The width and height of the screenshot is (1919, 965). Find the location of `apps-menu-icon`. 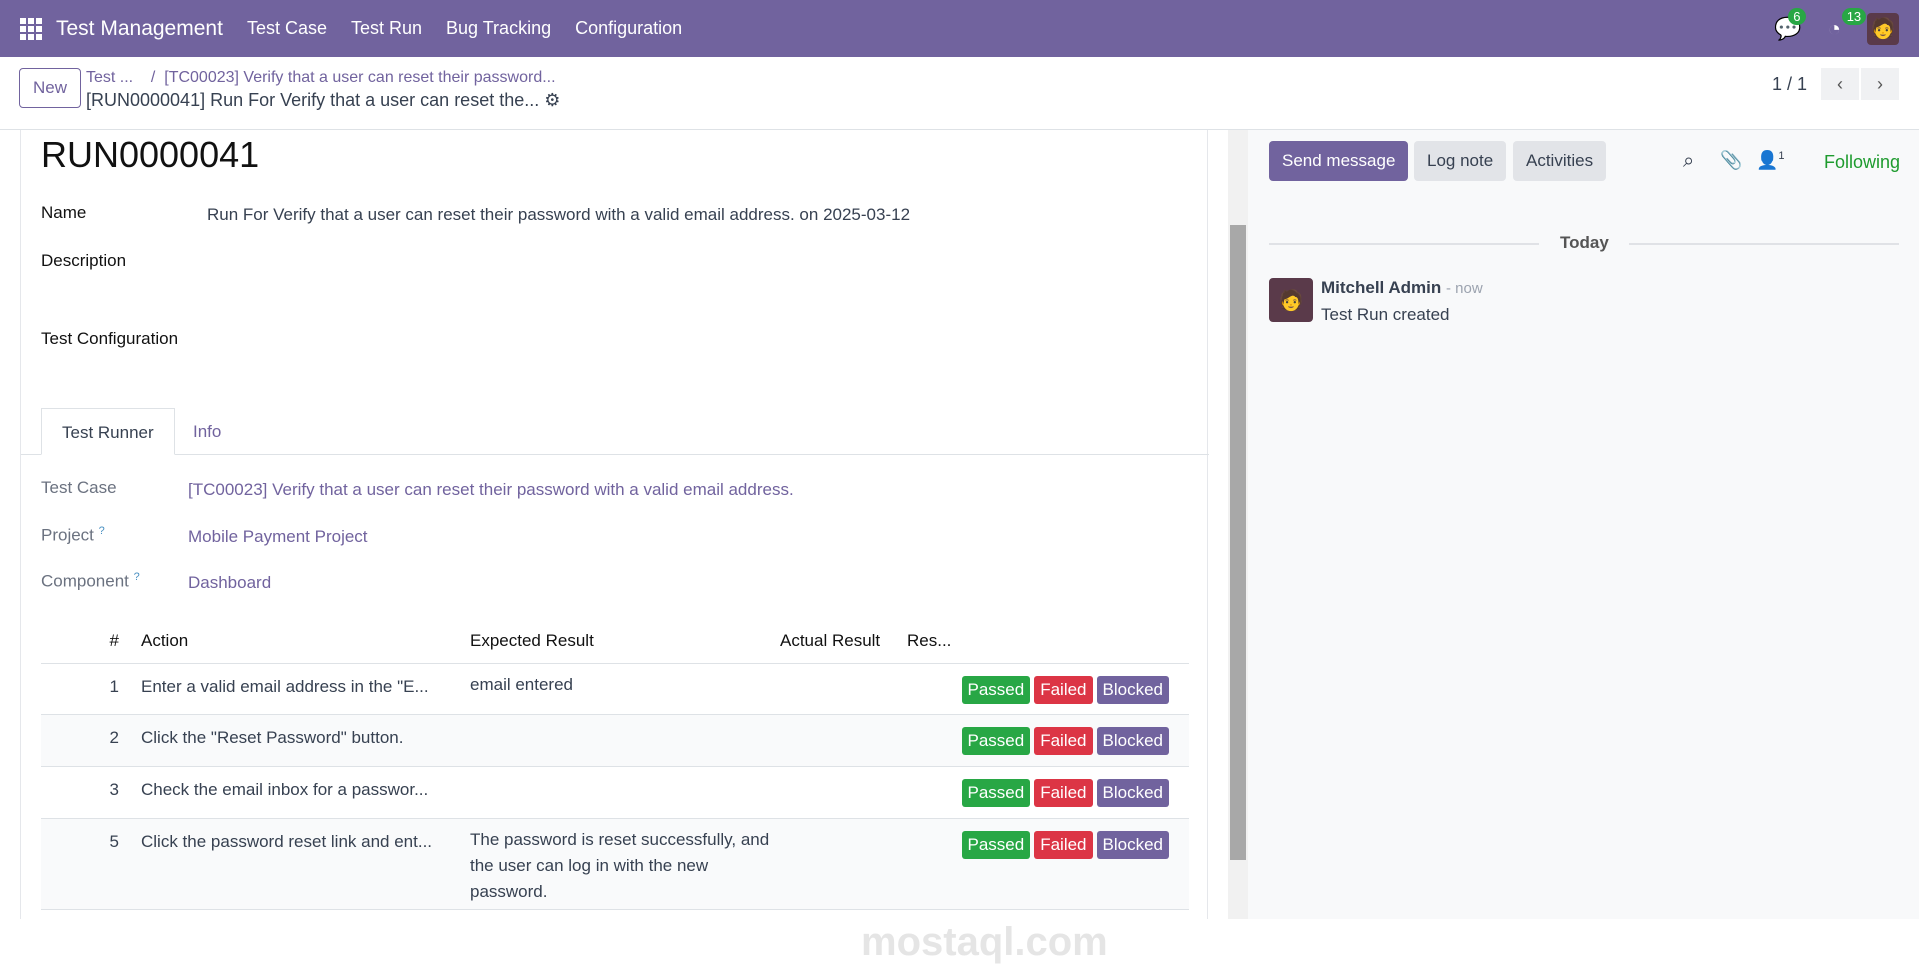

apps-menu-icon is located at coordinates (31, 28).